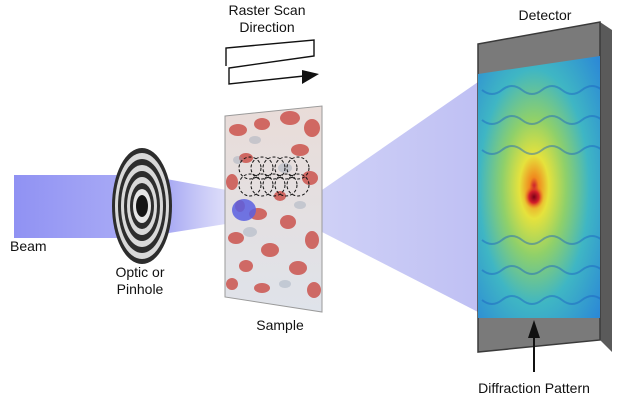 This screenshot has width=626, height=405. I want to click on diffraction-pattern-label: Diffraction Pattern, so click(534, 388).